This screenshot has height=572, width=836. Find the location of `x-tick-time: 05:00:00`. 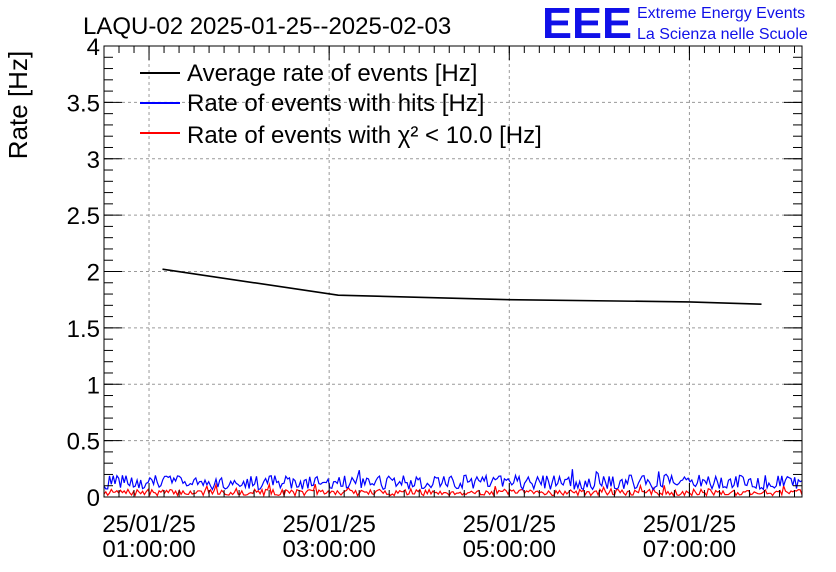

x-tick-time: 05:00:00 is located at coordinates (509, 549).